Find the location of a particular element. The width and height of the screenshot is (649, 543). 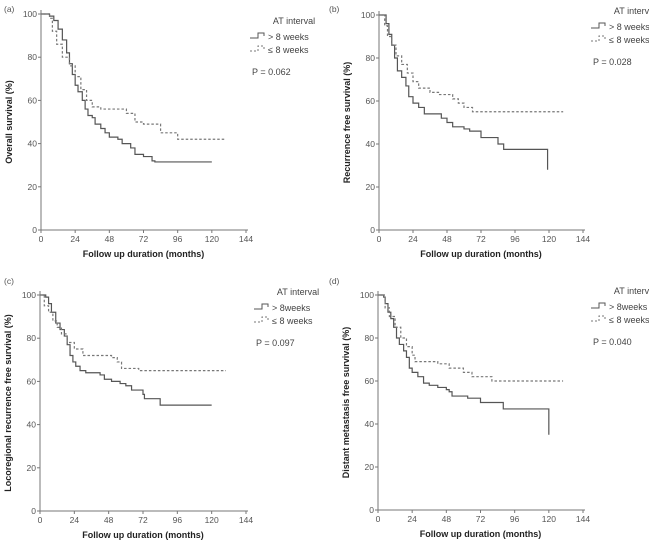

panel-label: (a) is located at coordinates (9, 9).